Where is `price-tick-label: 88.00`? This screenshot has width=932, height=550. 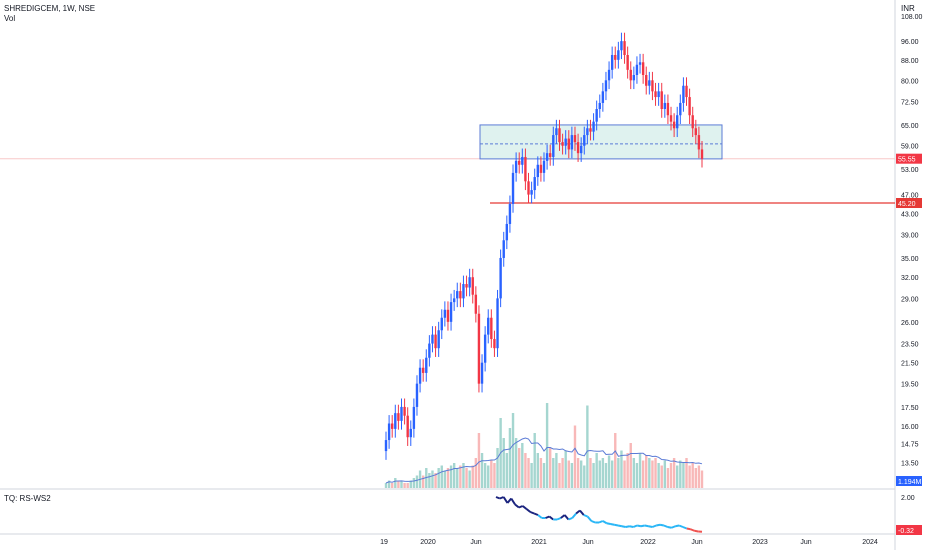
price-tick-label: 88.00 is located at coordinates (910, 61).